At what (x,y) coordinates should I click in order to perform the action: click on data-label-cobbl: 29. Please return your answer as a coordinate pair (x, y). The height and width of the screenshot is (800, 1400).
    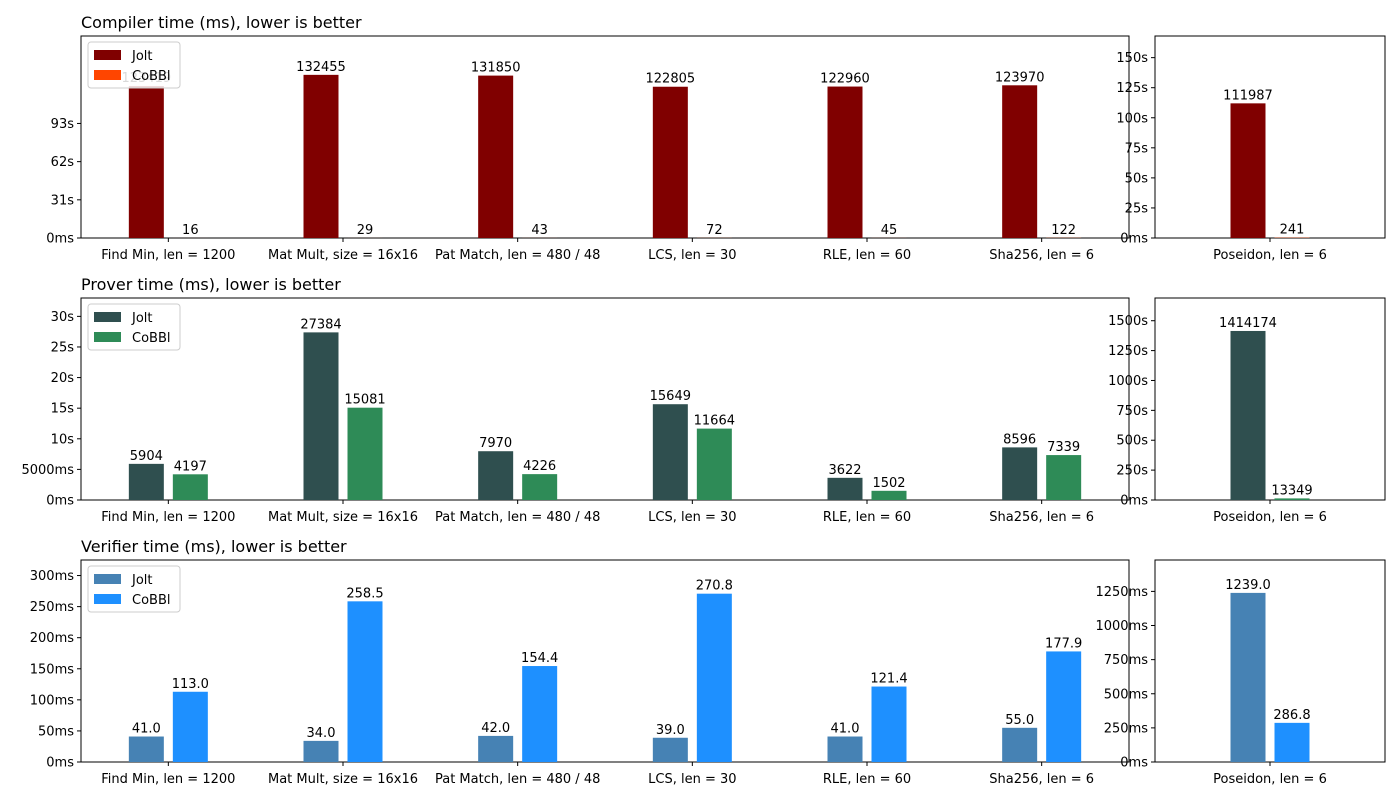
    Looking at the image, I should click on (365, 230).